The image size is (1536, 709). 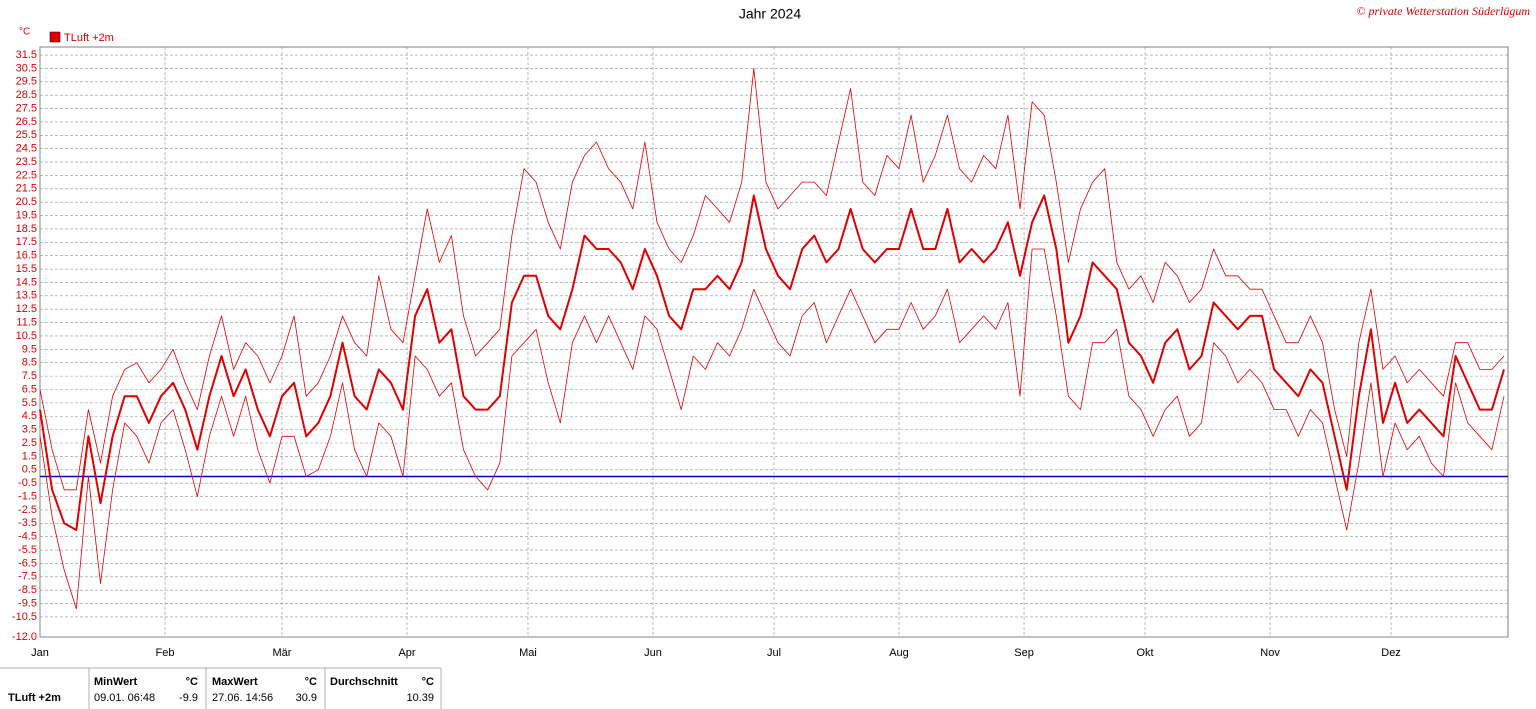 What do you see at coordinates (29, 349) in the screenshot?
I see `y-tick-label: 9.5` at bounding box center [29, 349].